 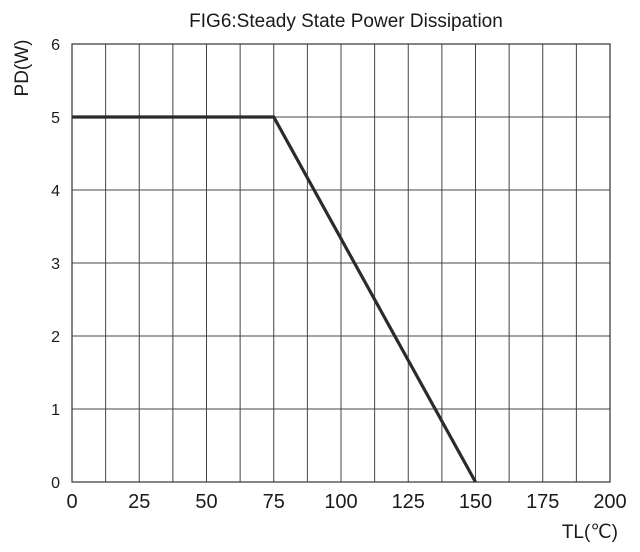 What do you see at coordinates (71, 502) in the screenshot?
I see `x-tick-label: 0` at bounding box center [71, 502].